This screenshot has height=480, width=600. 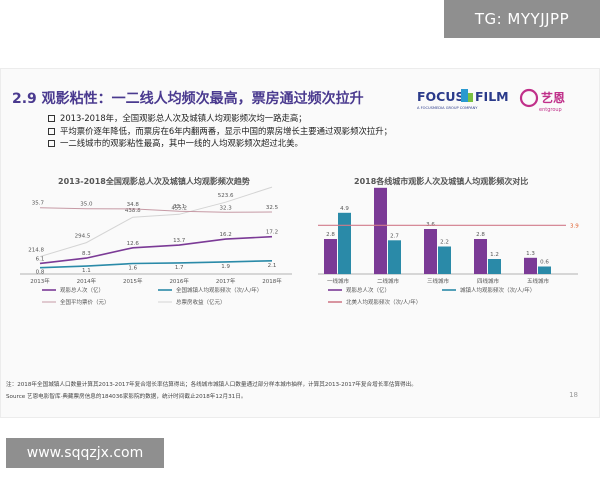 I want to click on data-label: 8.3, so click(x=86, y=254).